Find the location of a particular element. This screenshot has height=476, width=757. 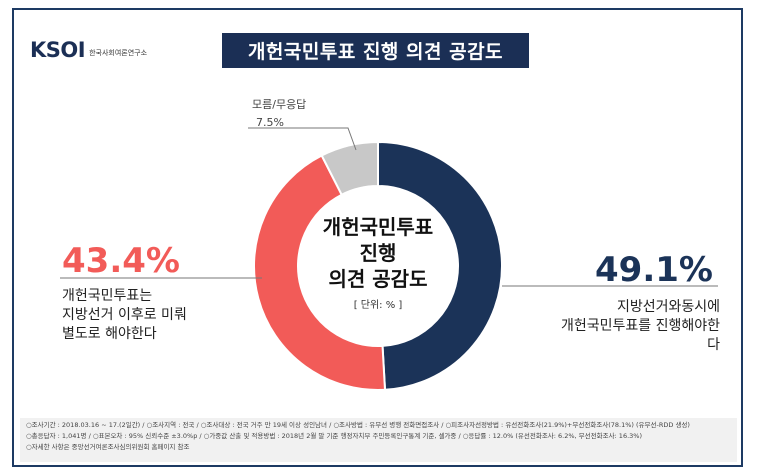

slice-label-right-desc: 지방선거와동시에 개헌국민투표를 진행해야한다 is located at coordinates (640, 326).